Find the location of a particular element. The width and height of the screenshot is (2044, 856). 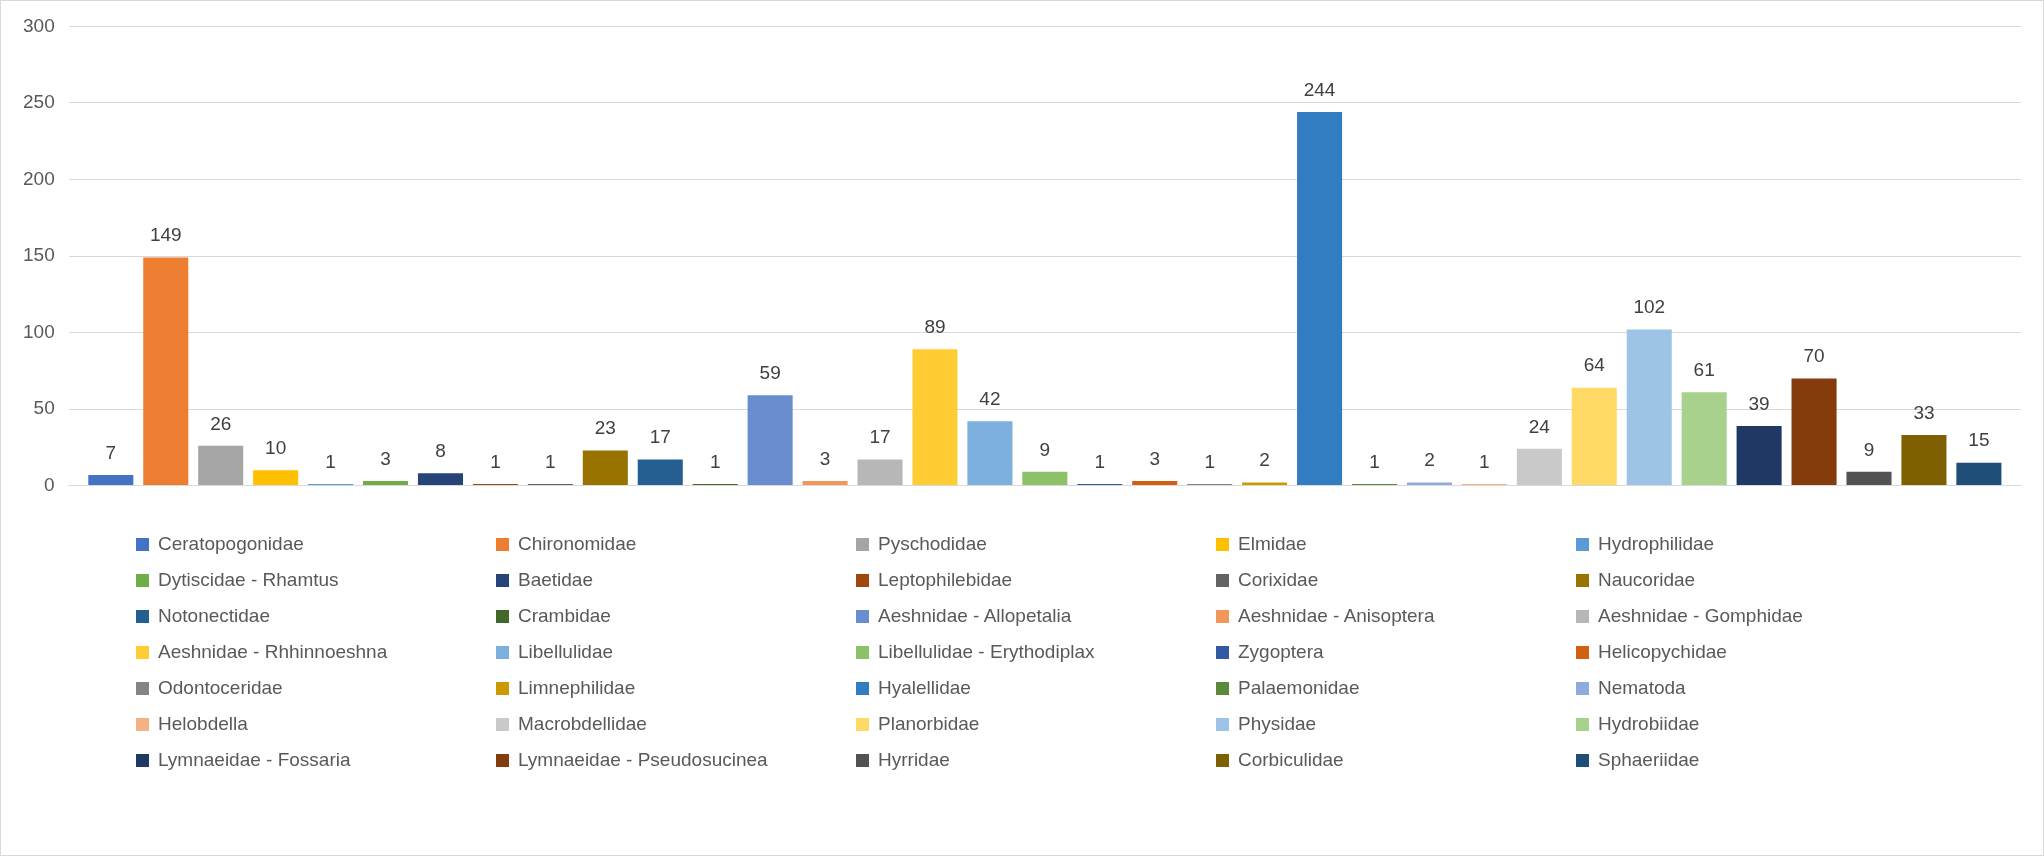

legend-label: Macrobdellidae is located at coordinates (582, 724).